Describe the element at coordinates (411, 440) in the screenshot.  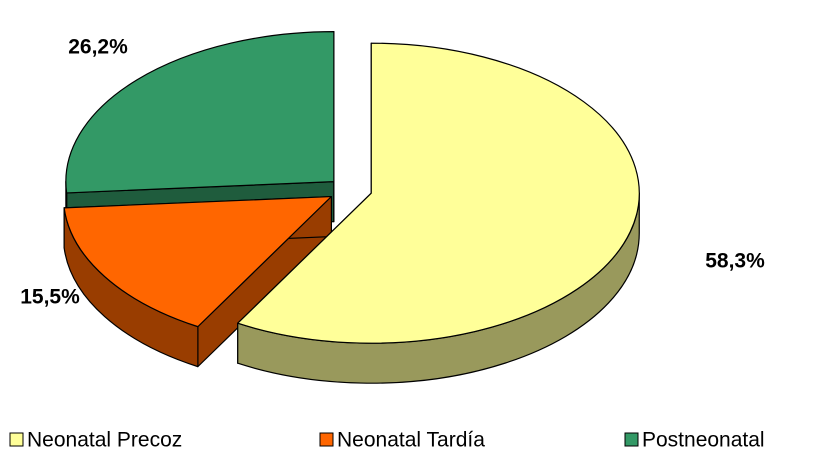
I see `legend-label: Neonatal Tardía` at that location.